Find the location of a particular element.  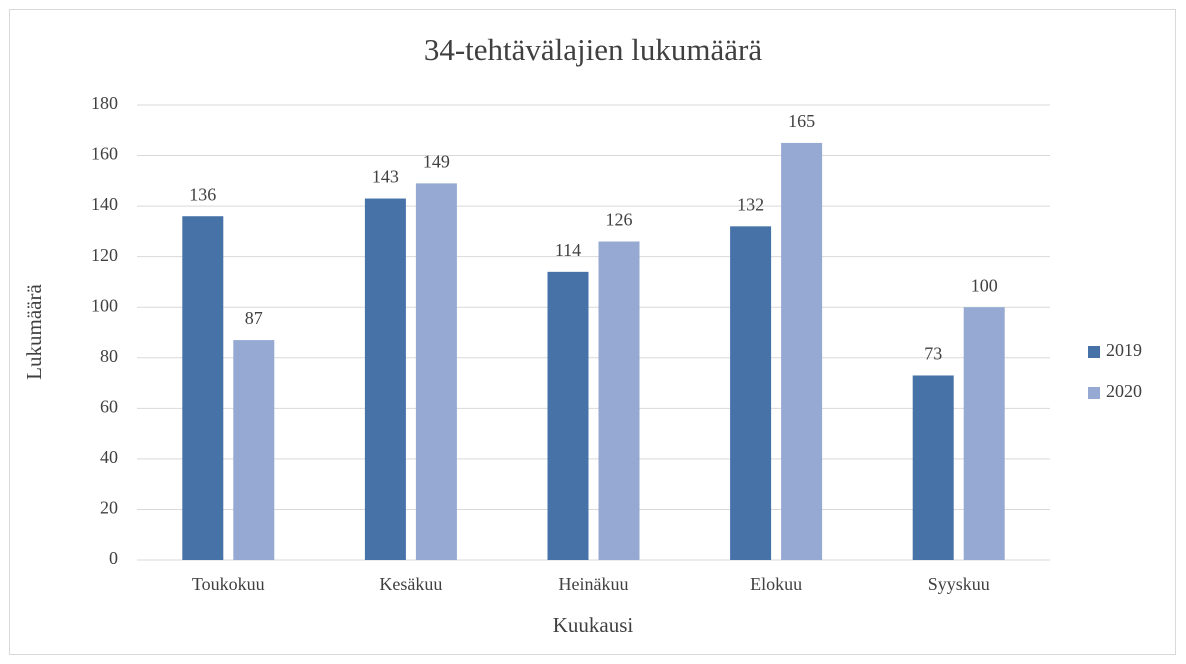

data-label: 100 is located at coordinates (984, 285).